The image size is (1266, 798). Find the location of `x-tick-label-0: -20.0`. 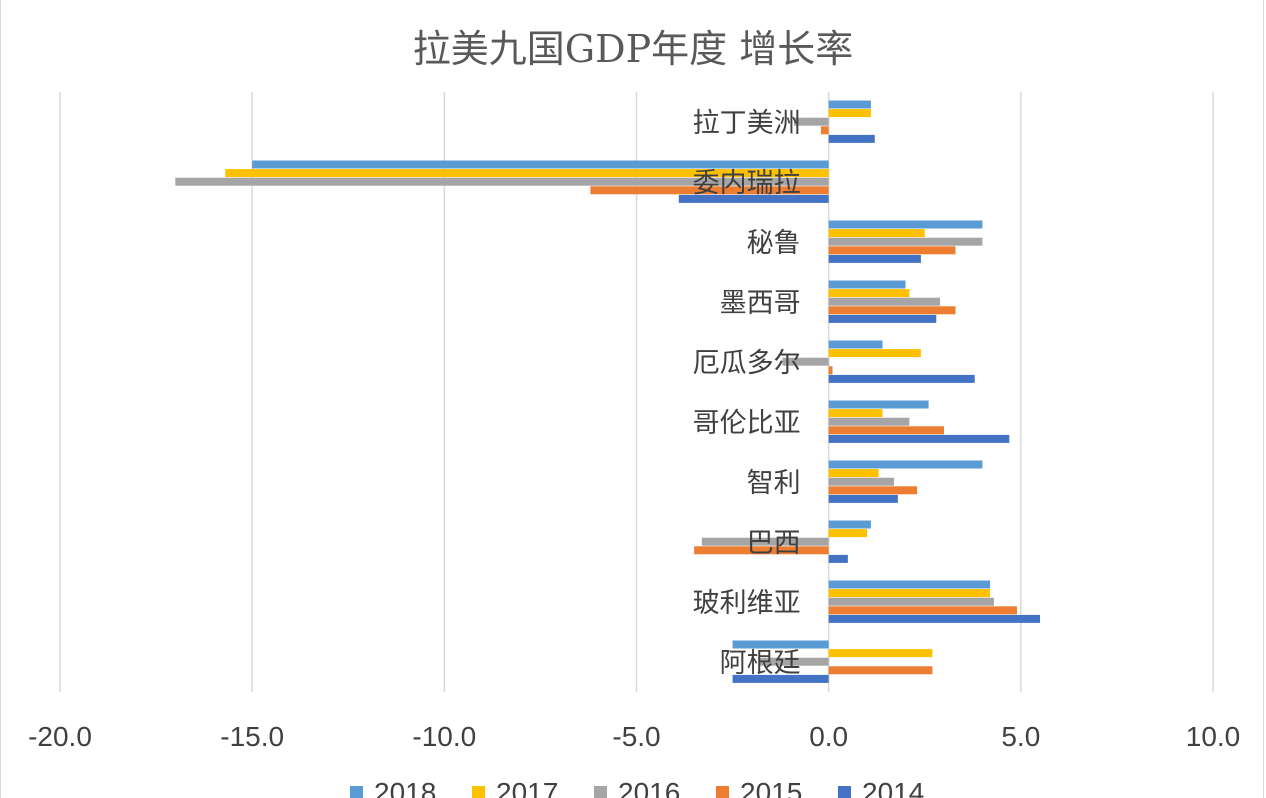

x-tick-label-0: -20.0 is located at coordinates (60, 736).